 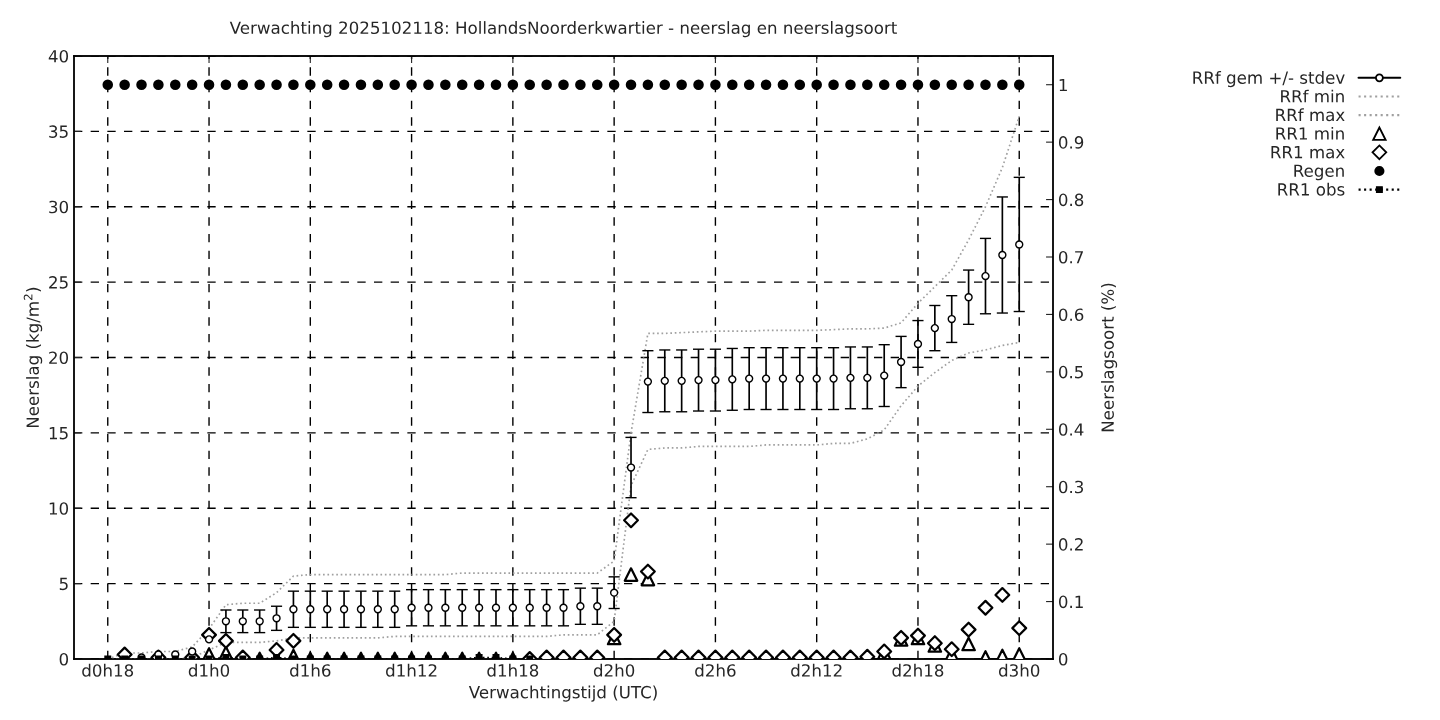 What do you see at coordinates (614, 670) in the screenshot?
I see `x-tick-label: d2h0` at bounding box center [614, 670].